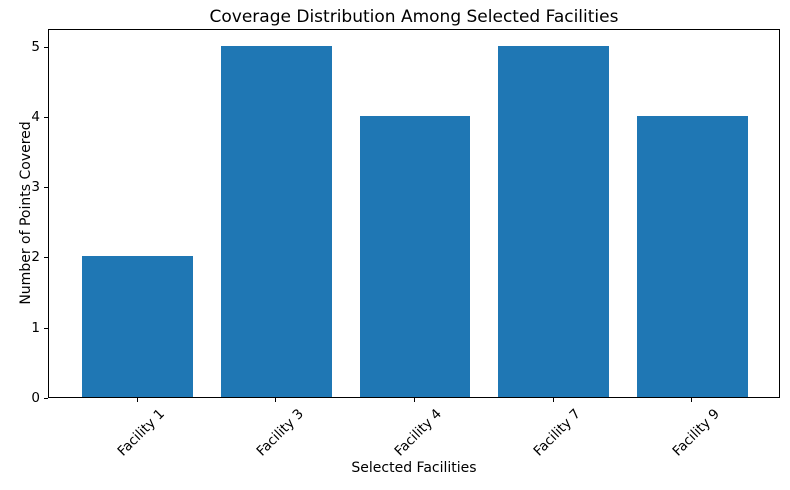 The image size is (790, 490). I want to click on y-axis-label: Number of Points Covered, so click(26, 213).